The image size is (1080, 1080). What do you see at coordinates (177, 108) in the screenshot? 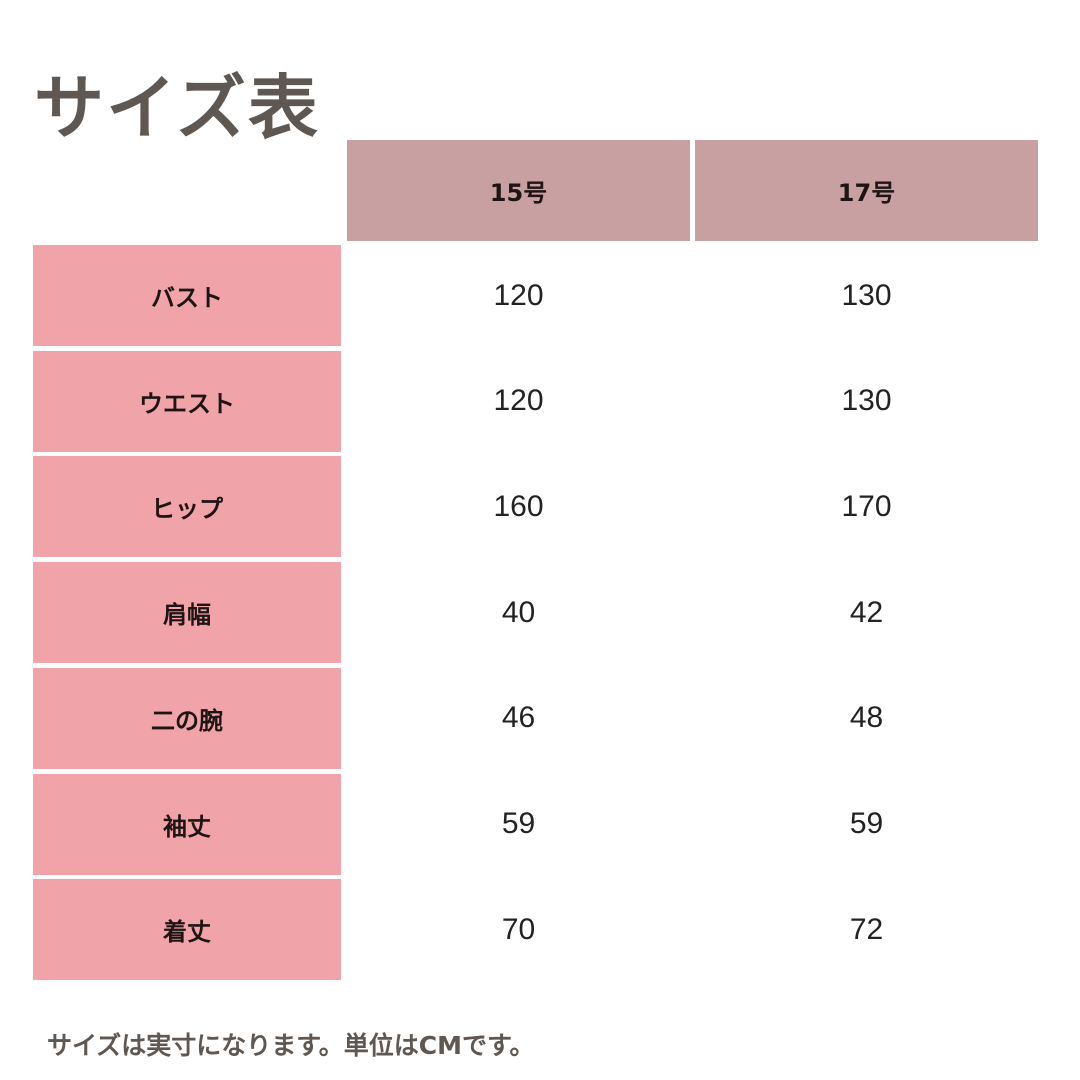
I see `page-title: サイズ表` at bounding box center [177, 108].